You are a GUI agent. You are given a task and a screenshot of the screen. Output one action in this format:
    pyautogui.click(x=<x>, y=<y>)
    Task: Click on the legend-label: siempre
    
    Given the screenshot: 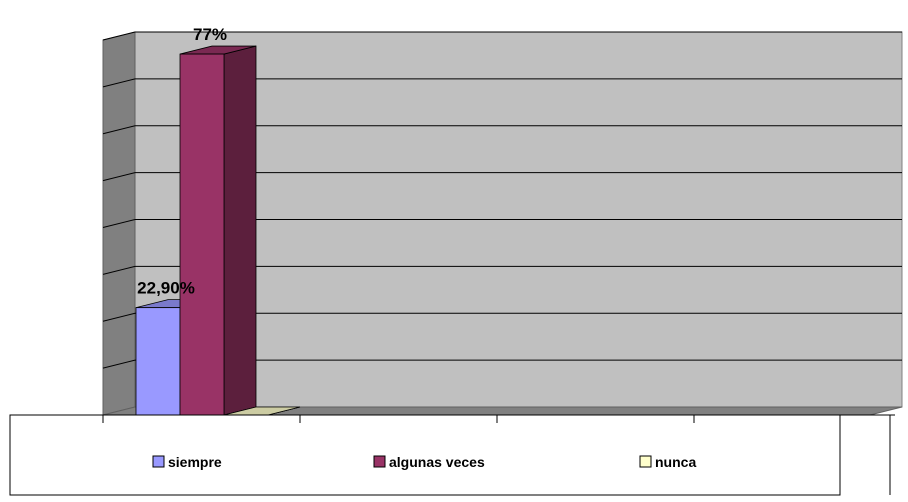 What is the action you would take?
    pyautogui.click(x=195, y=462)
    